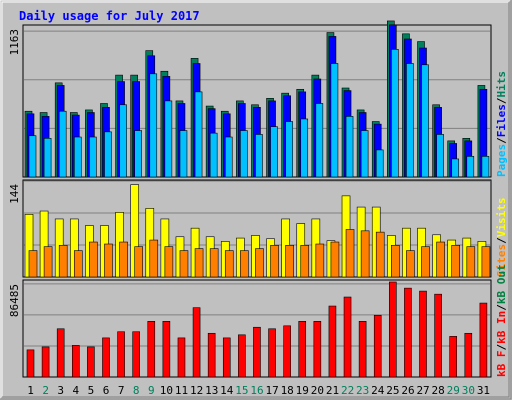 The image size is (512, 404). What do you see at coordinates (501, 124) in the screenshot?
I see `hits-legend: Pages/Files/Hits` at bounding box center [501, 124].